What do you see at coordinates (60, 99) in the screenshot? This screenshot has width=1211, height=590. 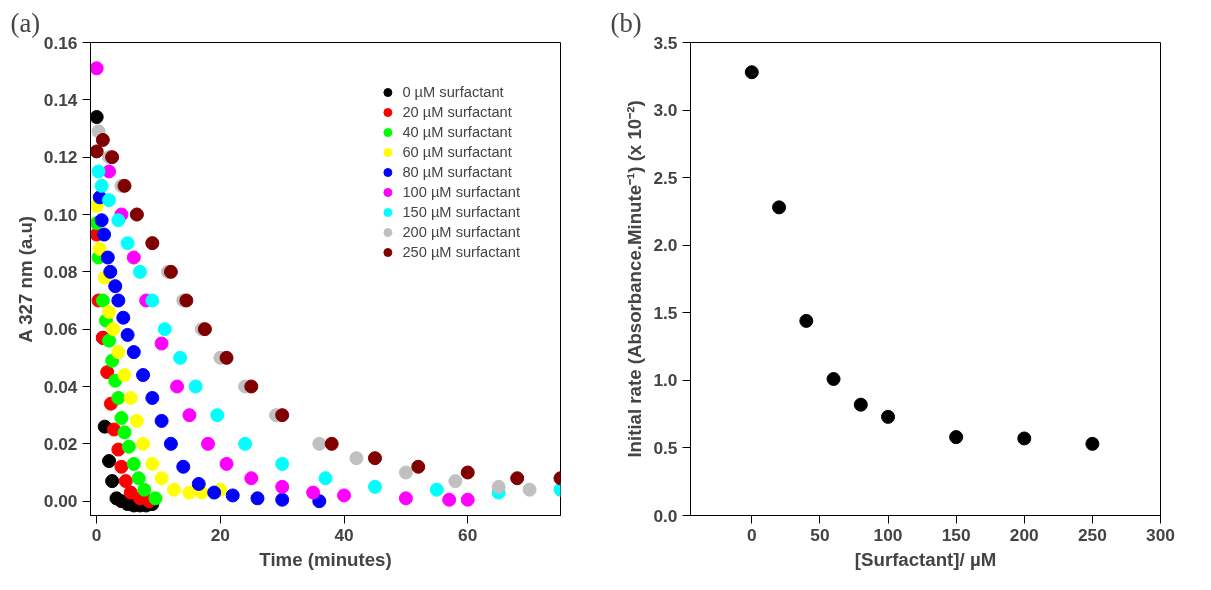 I see `y-tick-label: 0.14` at bounding box center [60, 99].